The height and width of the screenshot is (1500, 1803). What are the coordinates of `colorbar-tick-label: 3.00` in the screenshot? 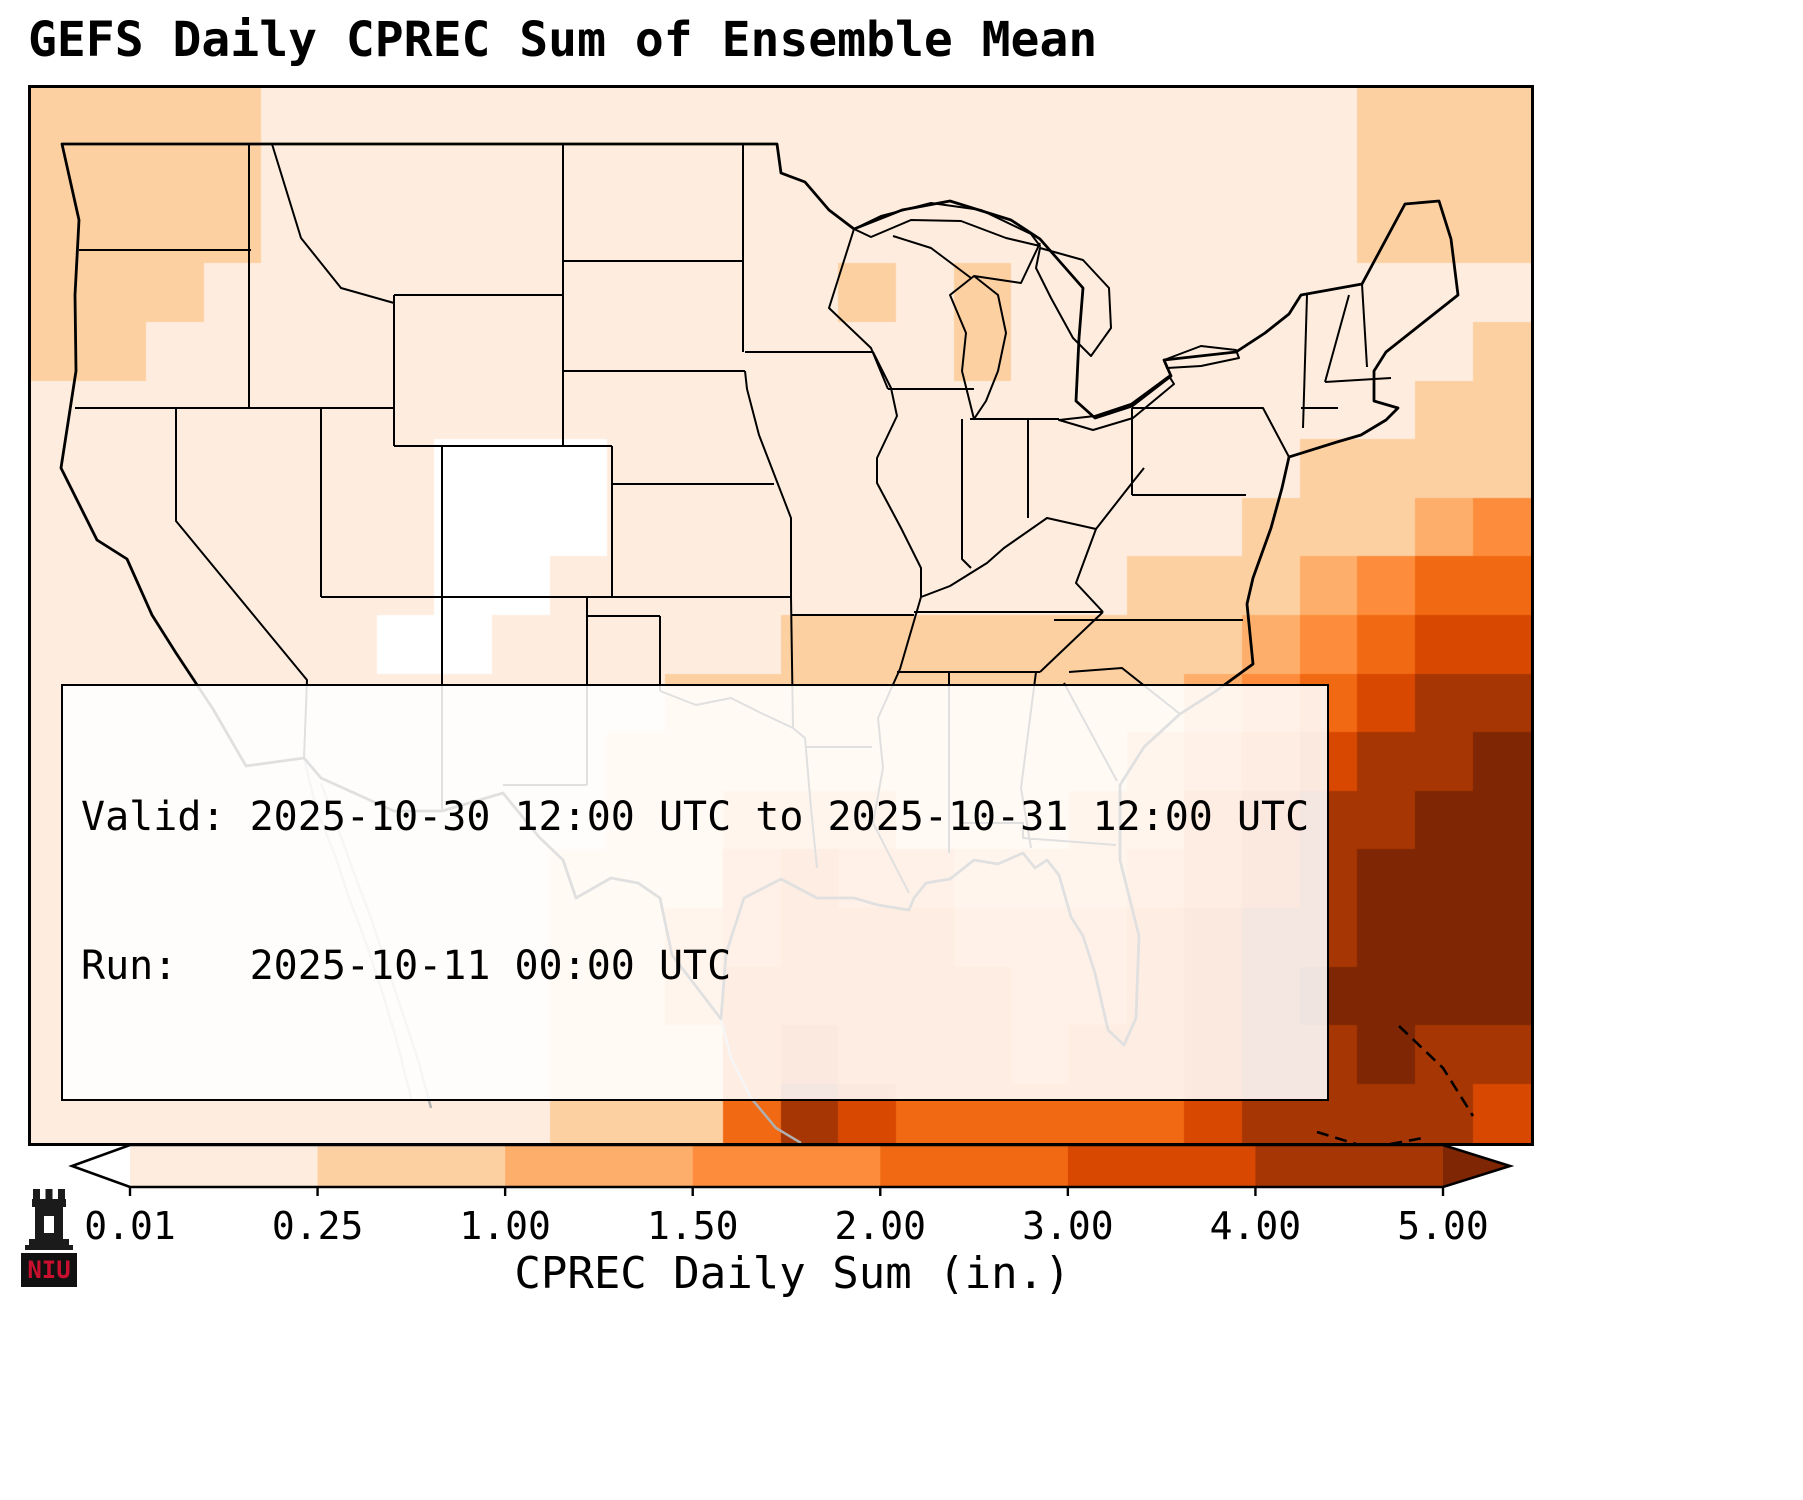 It's located at (1068, 1226).